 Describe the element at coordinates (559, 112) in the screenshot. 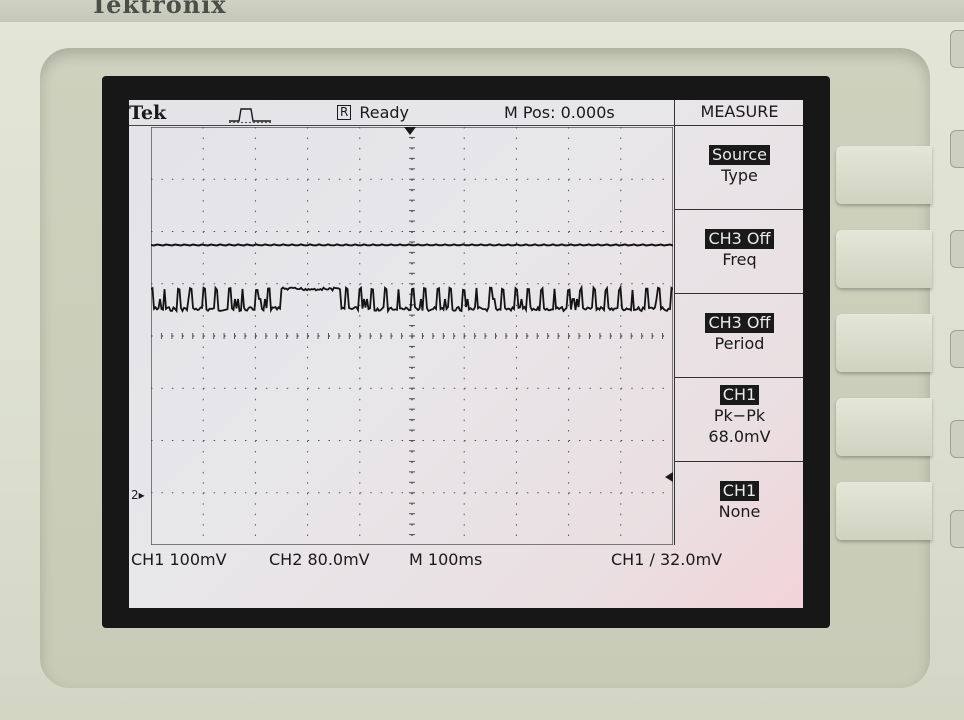

I see `horizontal-position: M Pos: 0.000s` at that location.